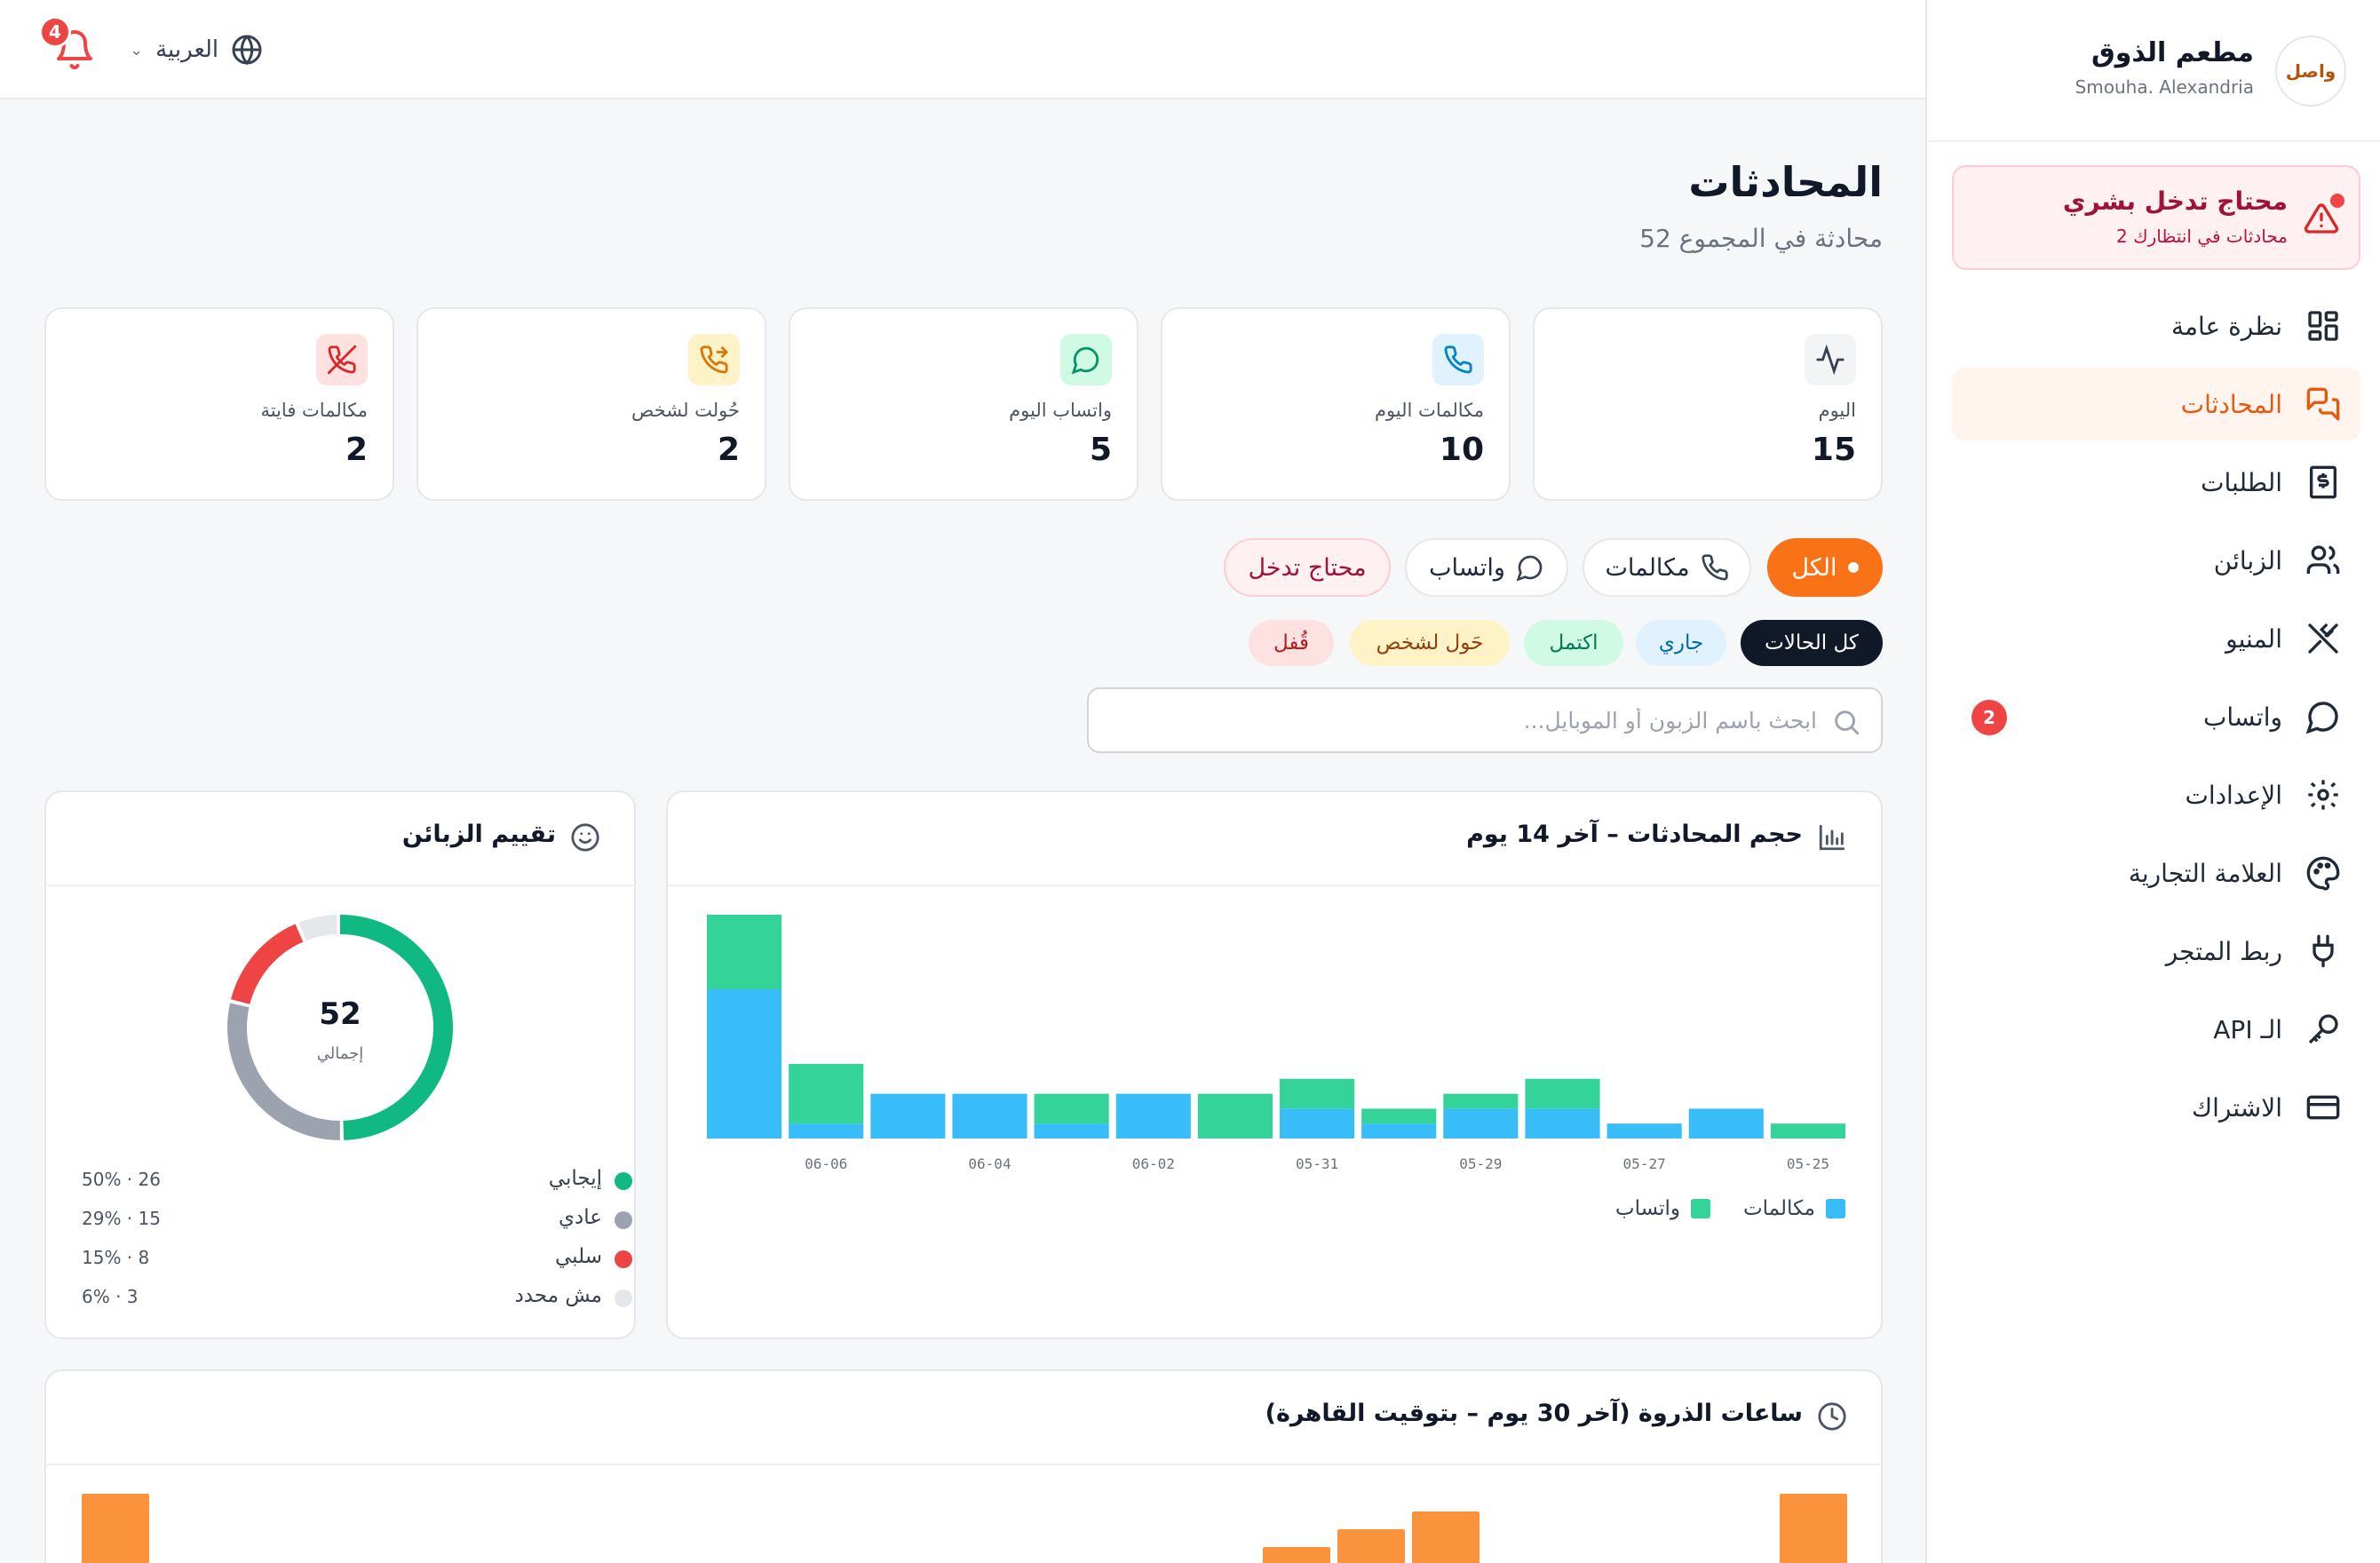  I want to click on sidebar-item-label: العلامة التجارية, so click(2205, 873).